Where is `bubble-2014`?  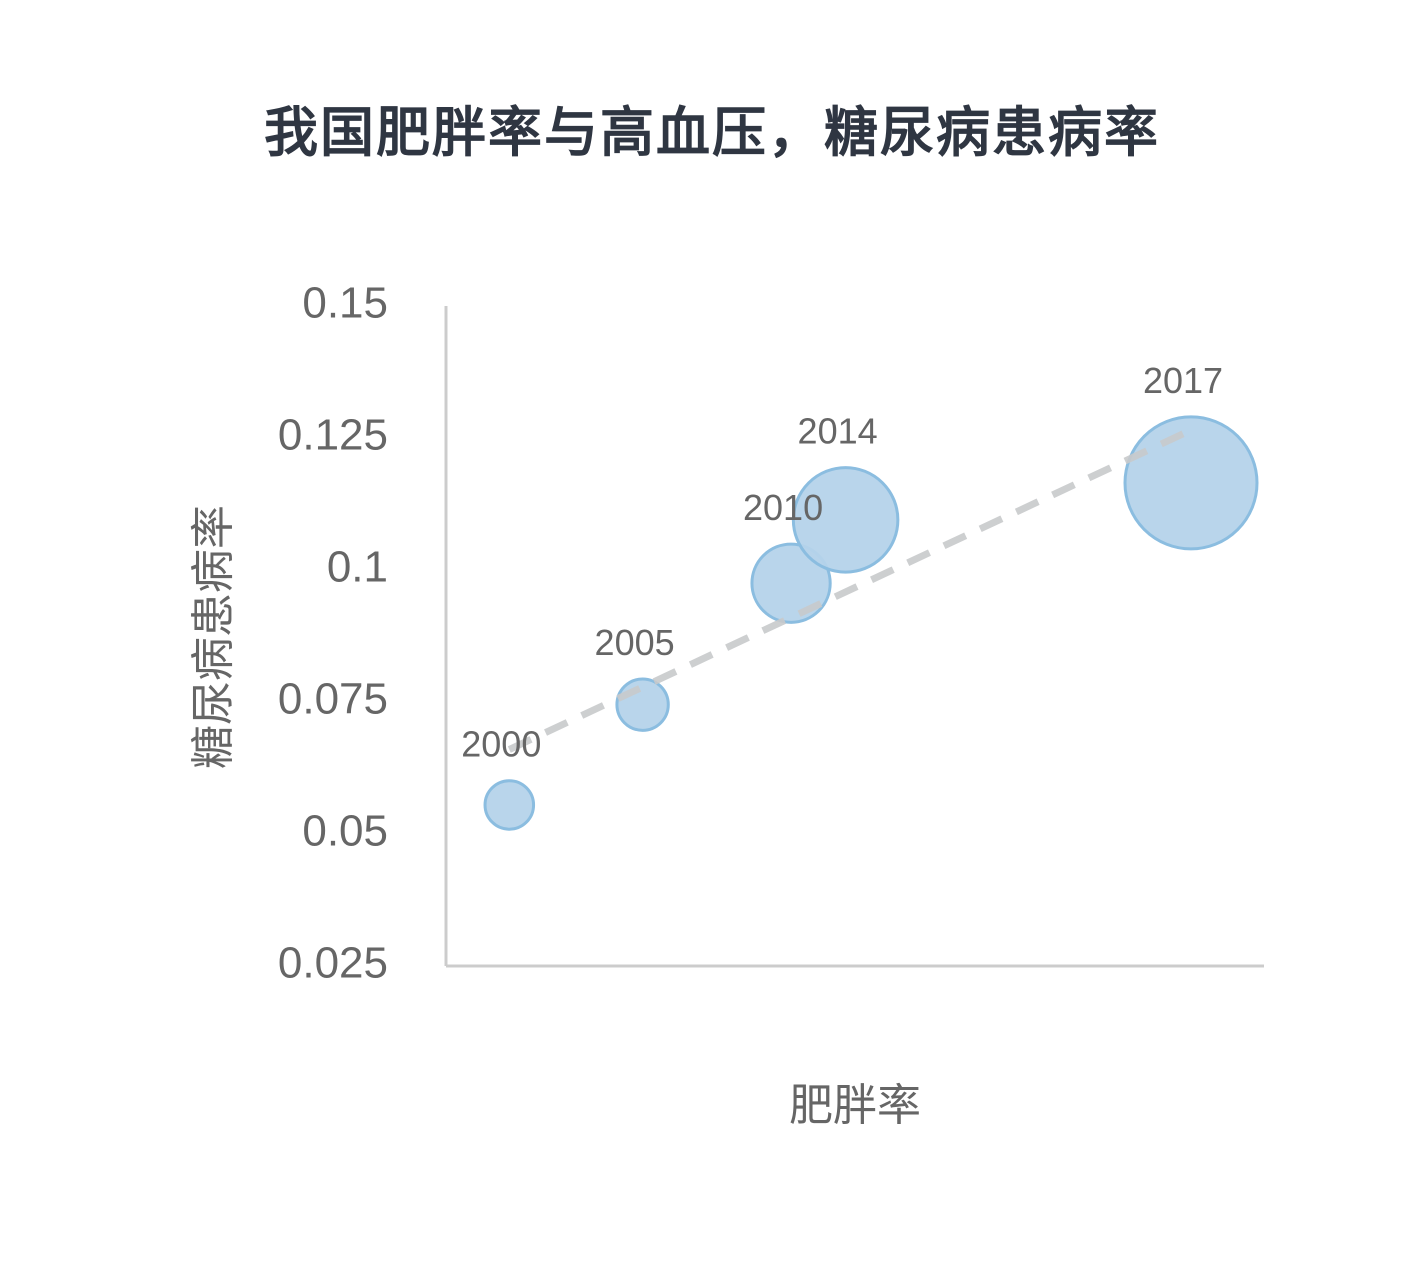
bubble-2014 is located at coordinates (845, 520).